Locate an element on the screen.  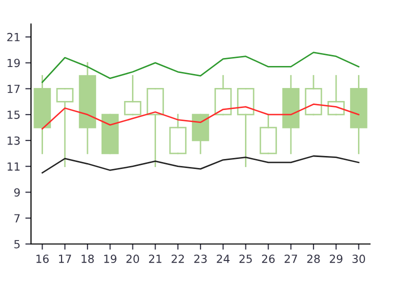
y-tick-label: 9 is located at coordinates (17, 192).